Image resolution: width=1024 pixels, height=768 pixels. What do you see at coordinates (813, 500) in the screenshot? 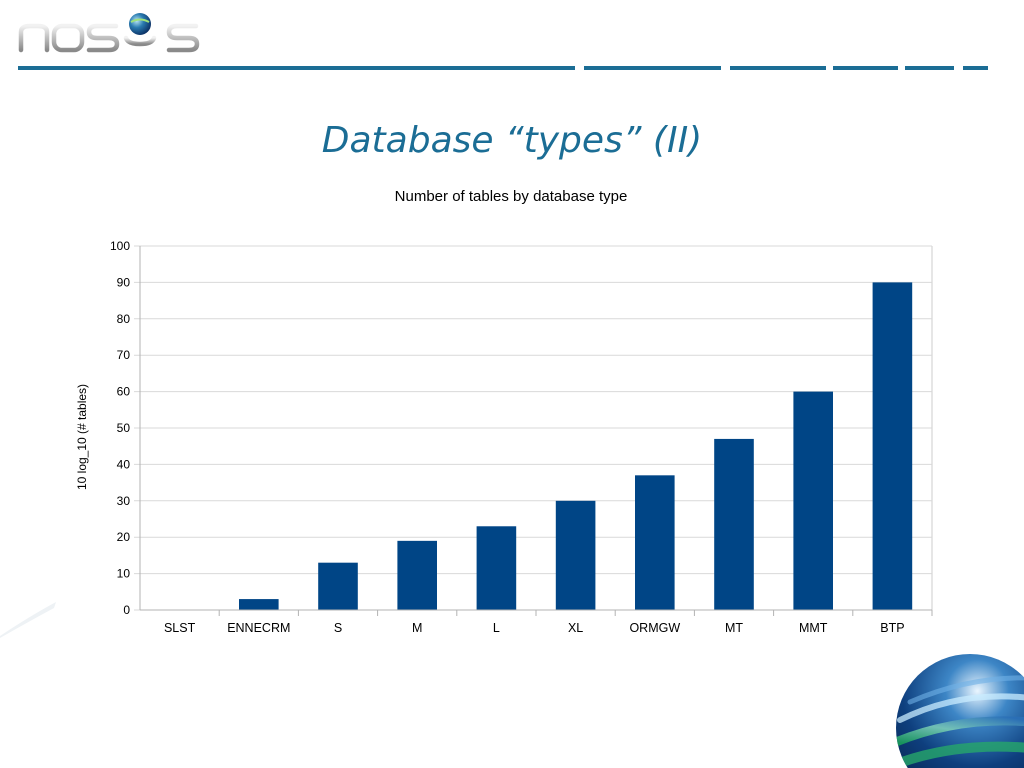
I see `bar-mmt` at bounding box center [813, 500].